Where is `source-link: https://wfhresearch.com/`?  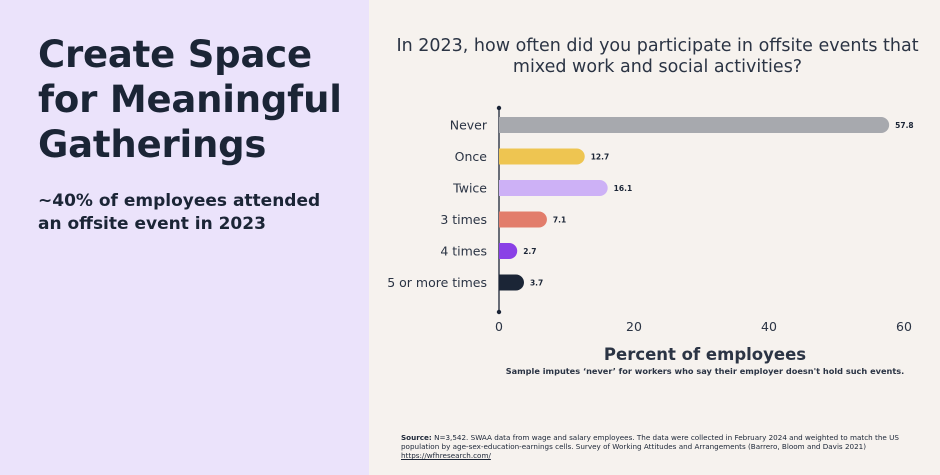 source-link: https://wfhresearch.com/ is located at coordinates (446, 455).